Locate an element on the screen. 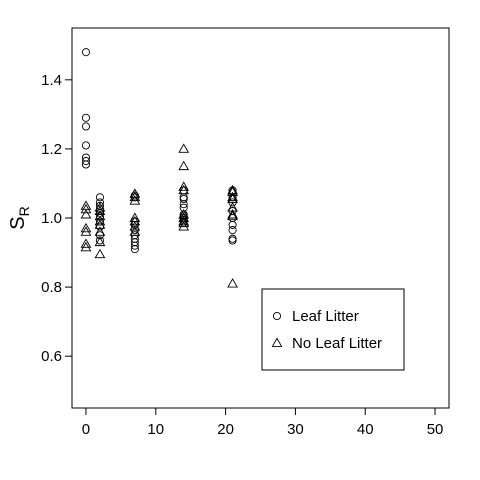 The width and height of the screenshot is (480, 480). x-tick-label: 0 is located at coordinates (86, 429).